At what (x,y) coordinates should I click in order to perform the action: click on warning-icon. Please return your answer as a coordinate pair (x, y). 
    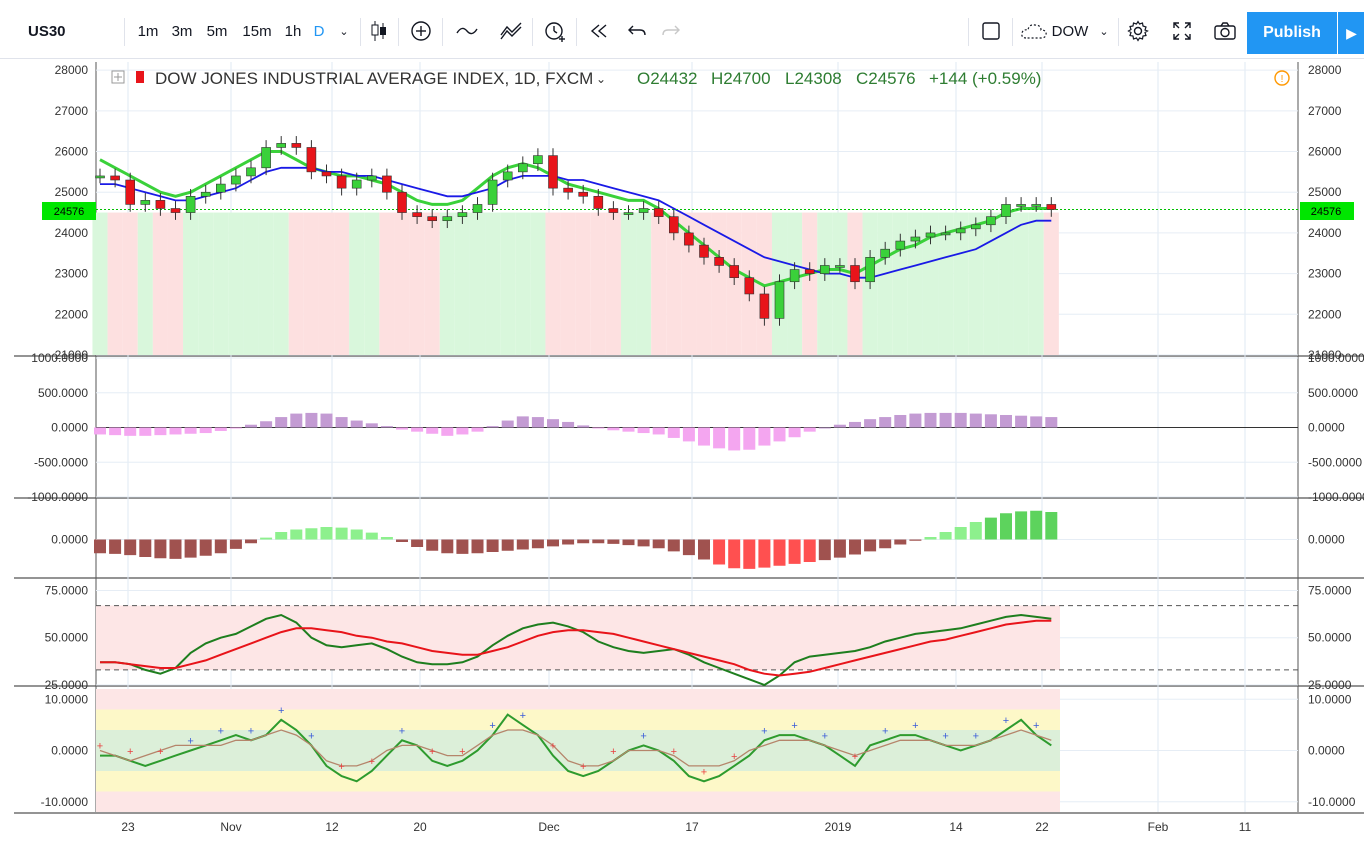
    Looking at the image, I should click on (1282, 78).